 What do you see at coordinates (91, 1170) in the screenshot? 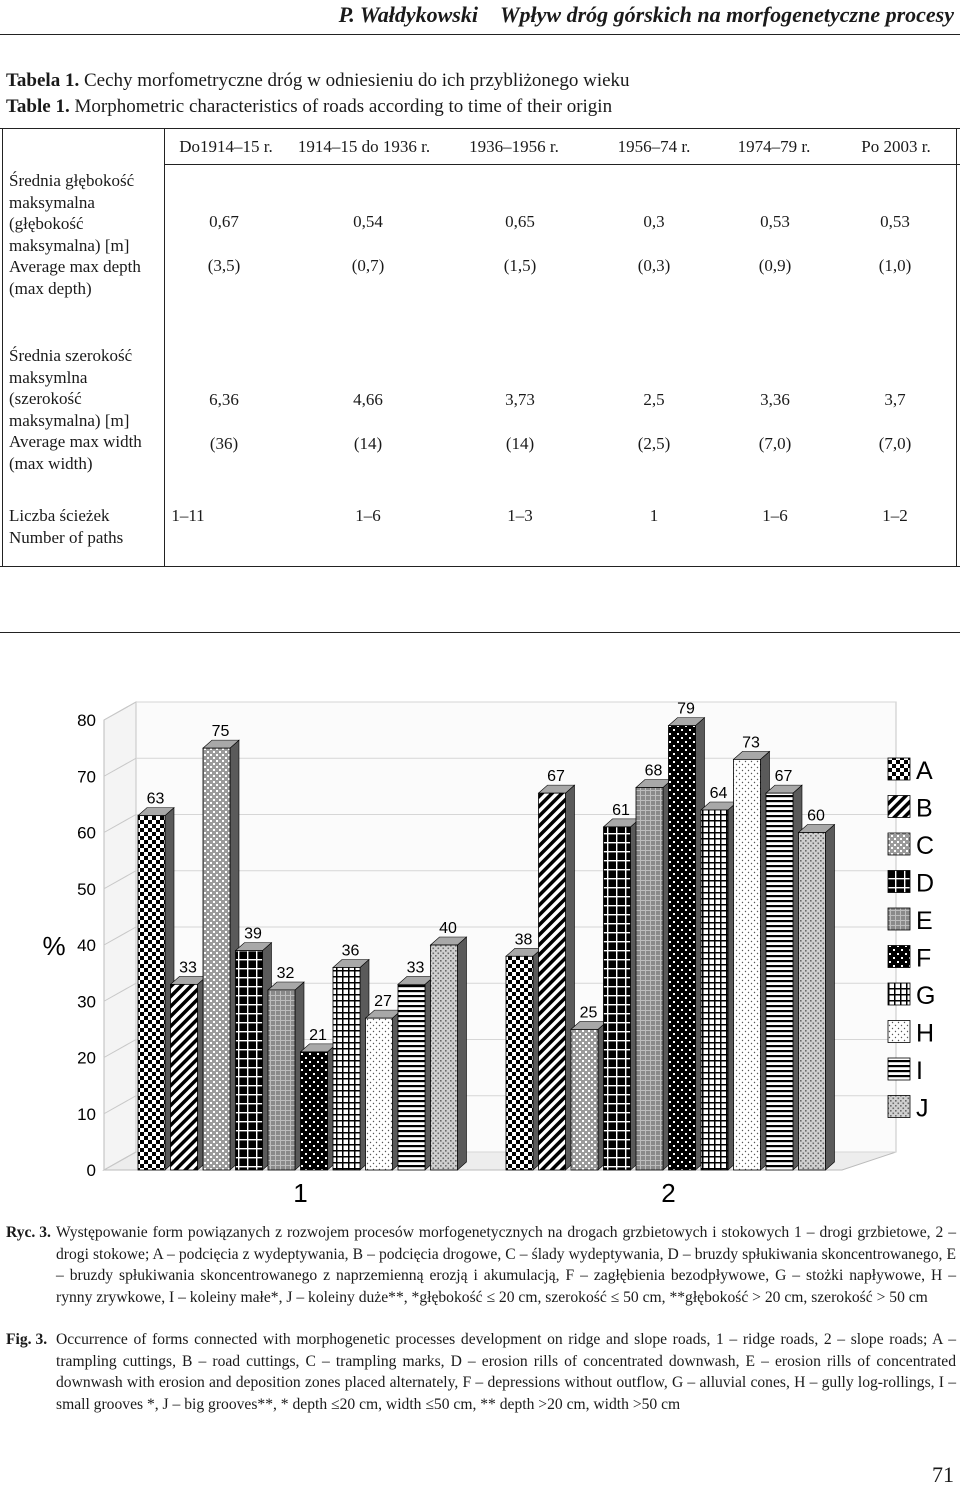
I see `y-tick-label: 0` at bounding box center [91, 1170].